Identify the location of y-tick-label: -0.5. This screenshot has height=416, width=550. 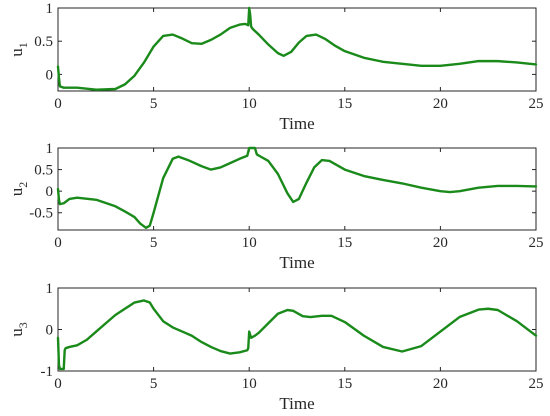
(41, 214).